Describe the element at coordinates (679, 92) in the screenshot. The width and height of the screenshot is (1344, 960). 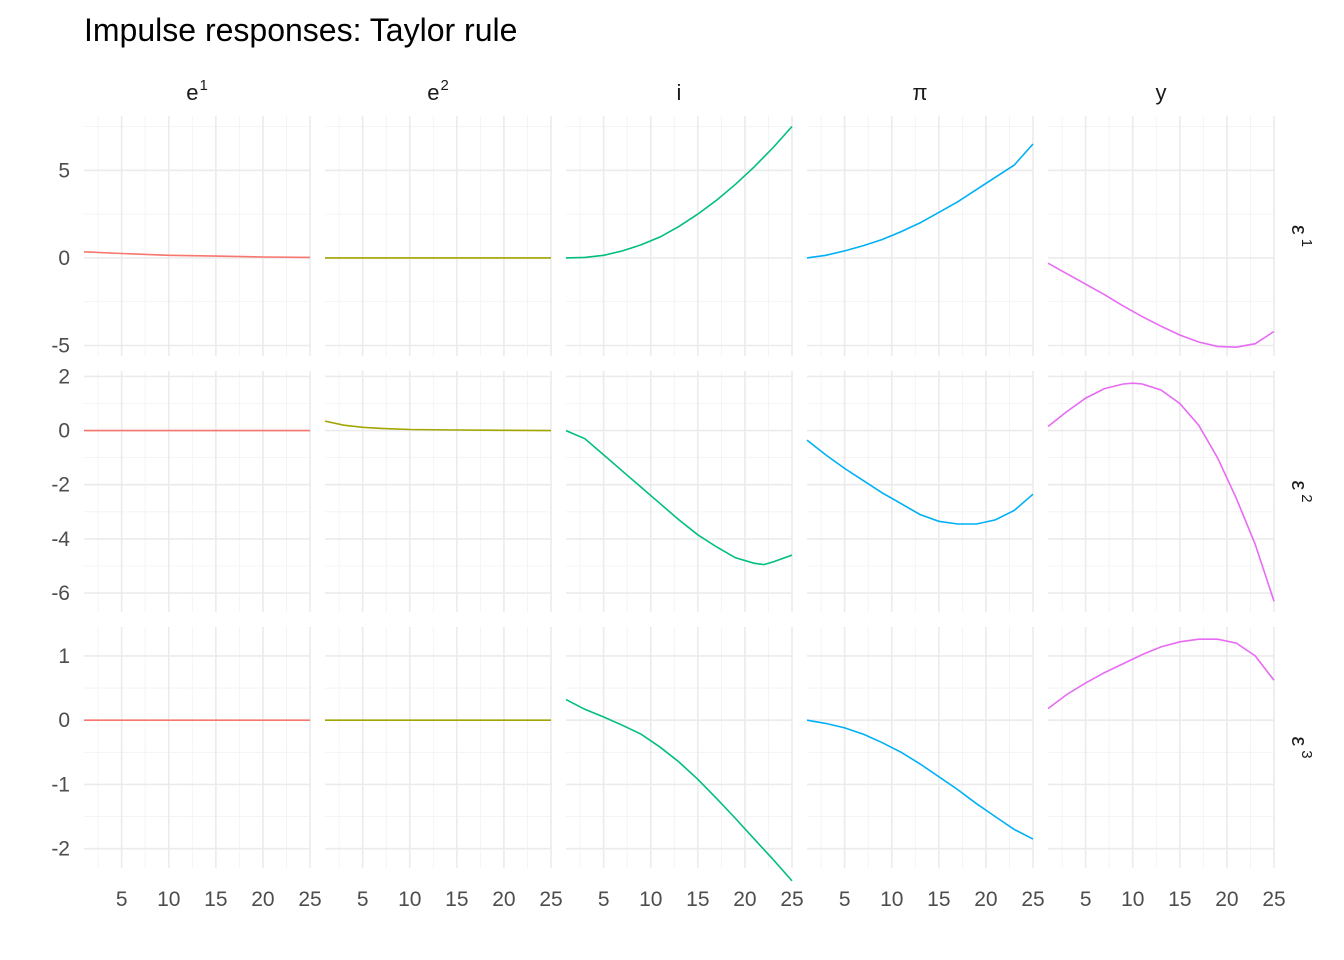
I see `column-strip-i: i` at that location.